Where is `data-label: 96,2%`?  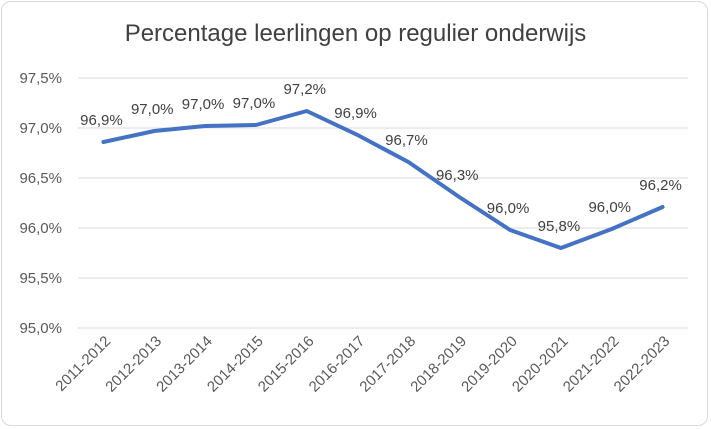
data-label: 96,2% is located at coordinates (660, 185).